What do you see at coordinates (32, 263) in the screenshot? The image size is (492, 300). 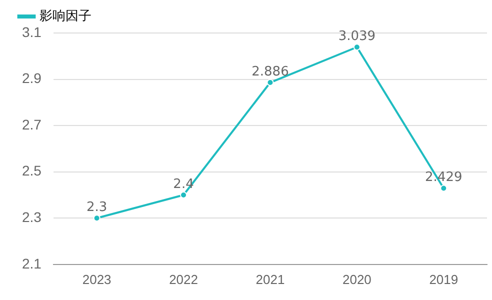 I see `y-tick-label: 2.1` at bounding box center [32, 263].